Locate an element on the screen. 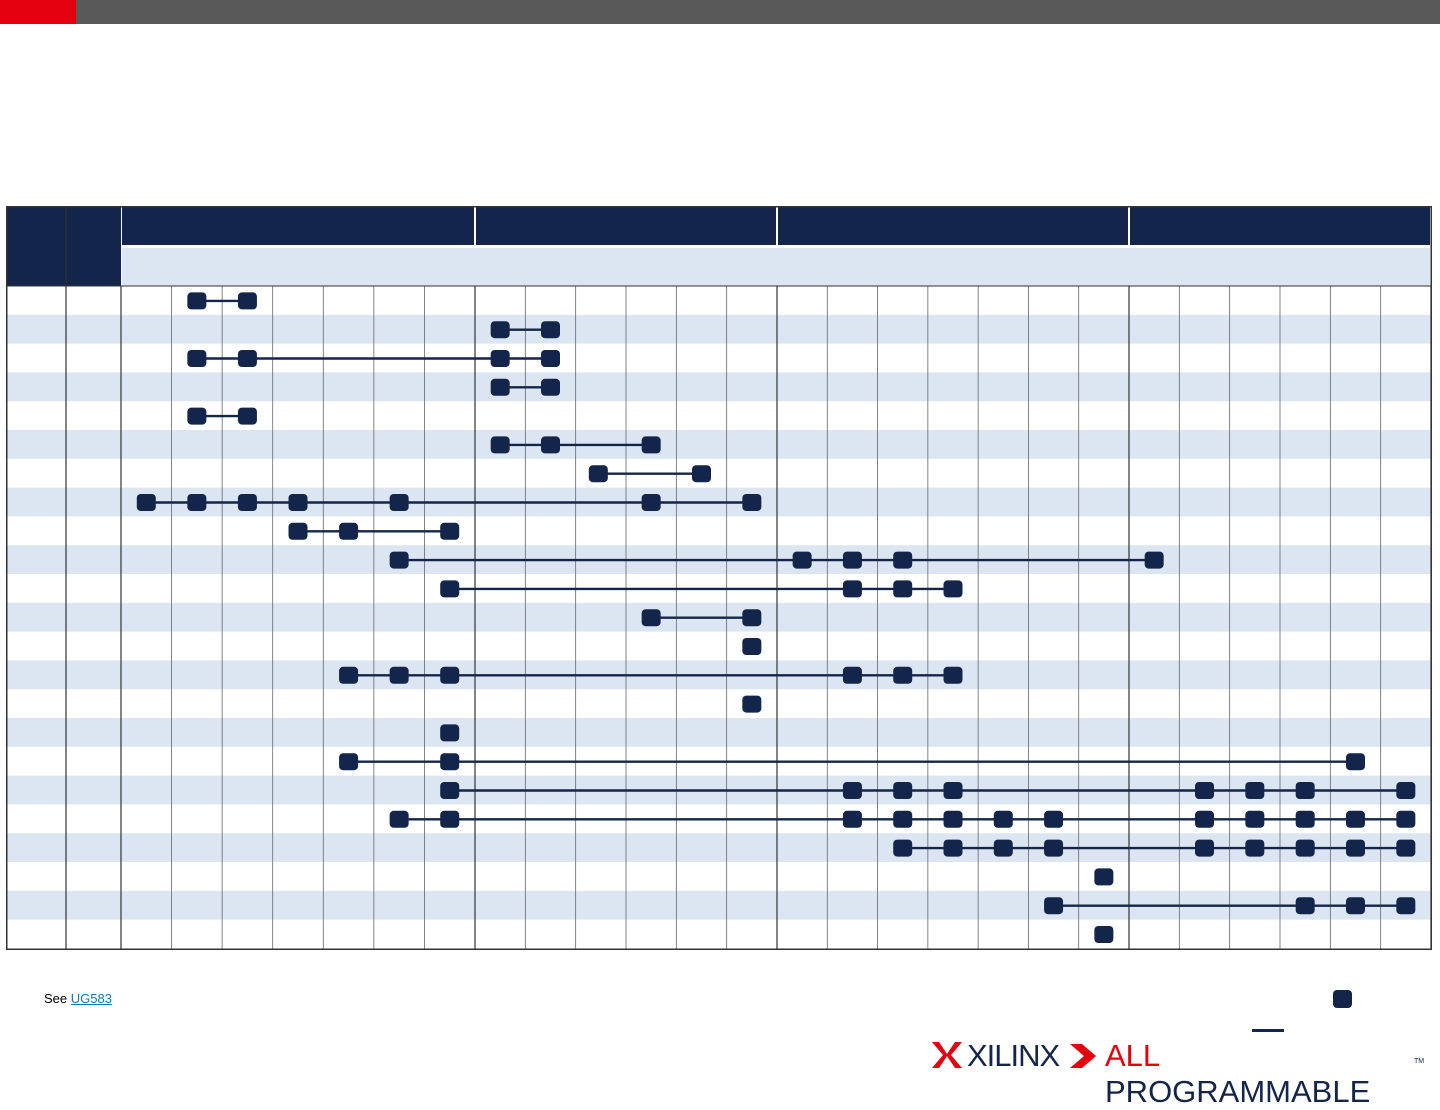  subheader-band is located at coordinates (776, 267).